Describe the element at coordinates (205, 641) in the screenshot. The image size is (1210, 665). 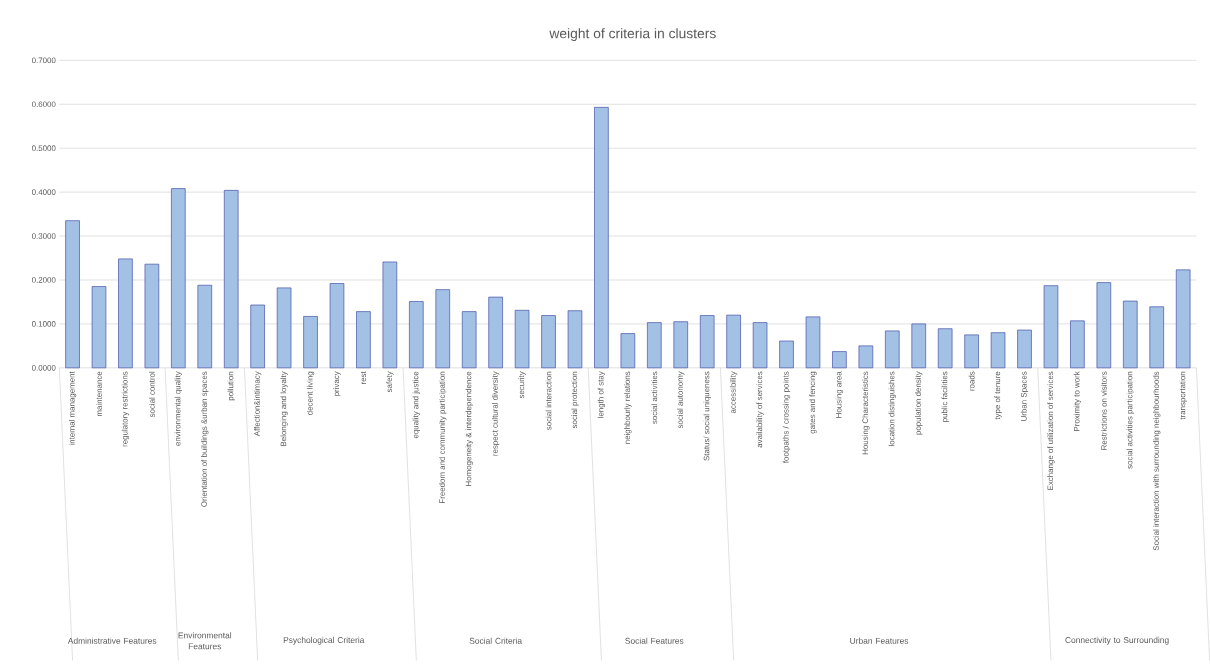
I see `text: Environmental Features` at that location.